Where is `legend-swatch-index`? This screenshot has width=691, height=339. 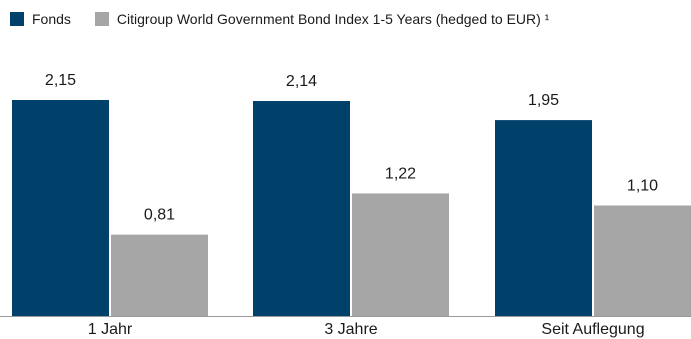 legend-swatch-index is located at coordinates (101, 19).